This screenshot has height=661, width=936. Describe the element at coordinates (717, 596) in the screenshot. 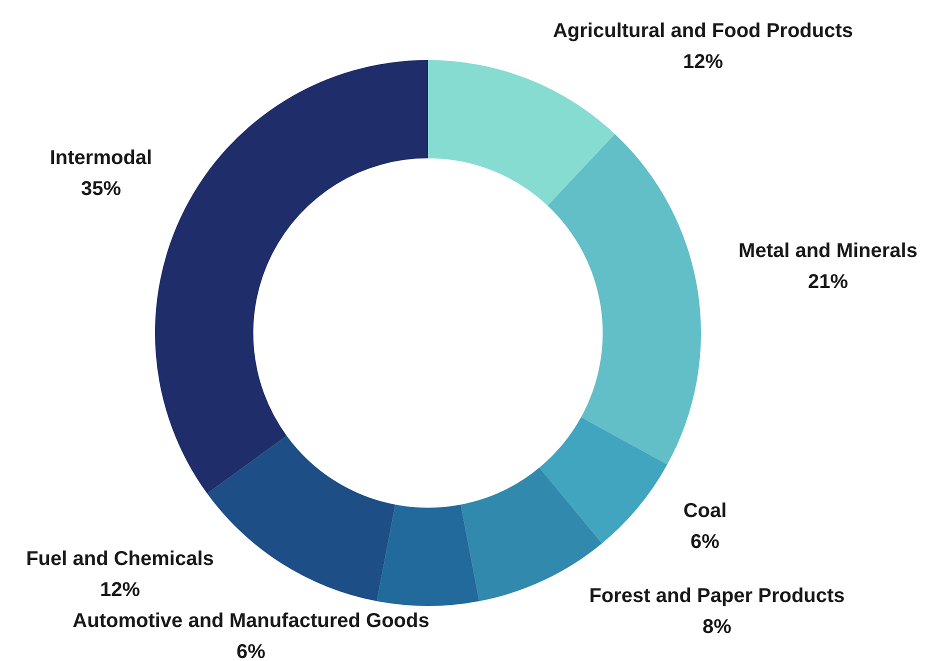

I see `slice-label: Forest and Paper Products` at that location.